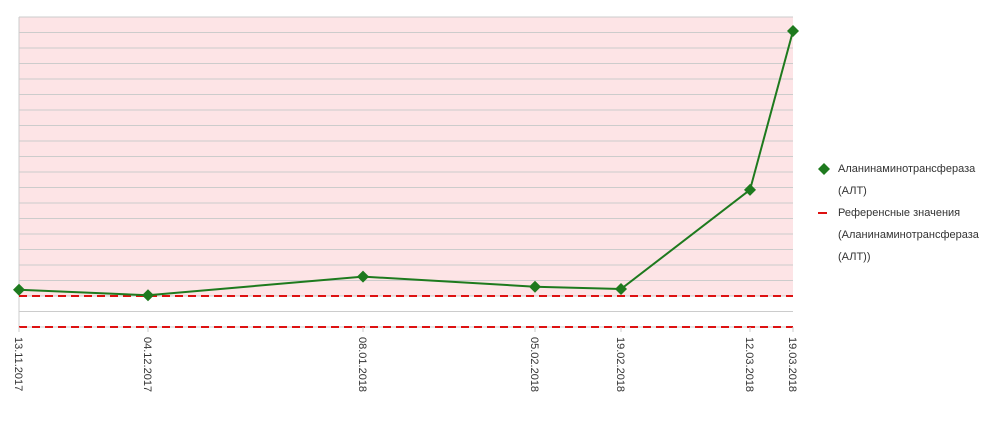 Image resolution: width=1008 pixels, height=423 pixels. Describe the element at coordinates (620, 364) in the screenshot. I see `x-tick-label: 19.02.2018` at that location.